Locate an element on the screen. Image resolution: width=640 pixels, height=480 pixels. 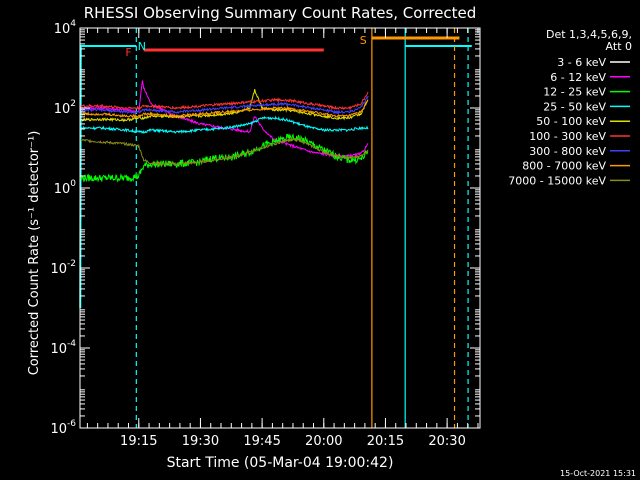
y-tick-label-0: 10⁴ is located at coordinates (65, 28).